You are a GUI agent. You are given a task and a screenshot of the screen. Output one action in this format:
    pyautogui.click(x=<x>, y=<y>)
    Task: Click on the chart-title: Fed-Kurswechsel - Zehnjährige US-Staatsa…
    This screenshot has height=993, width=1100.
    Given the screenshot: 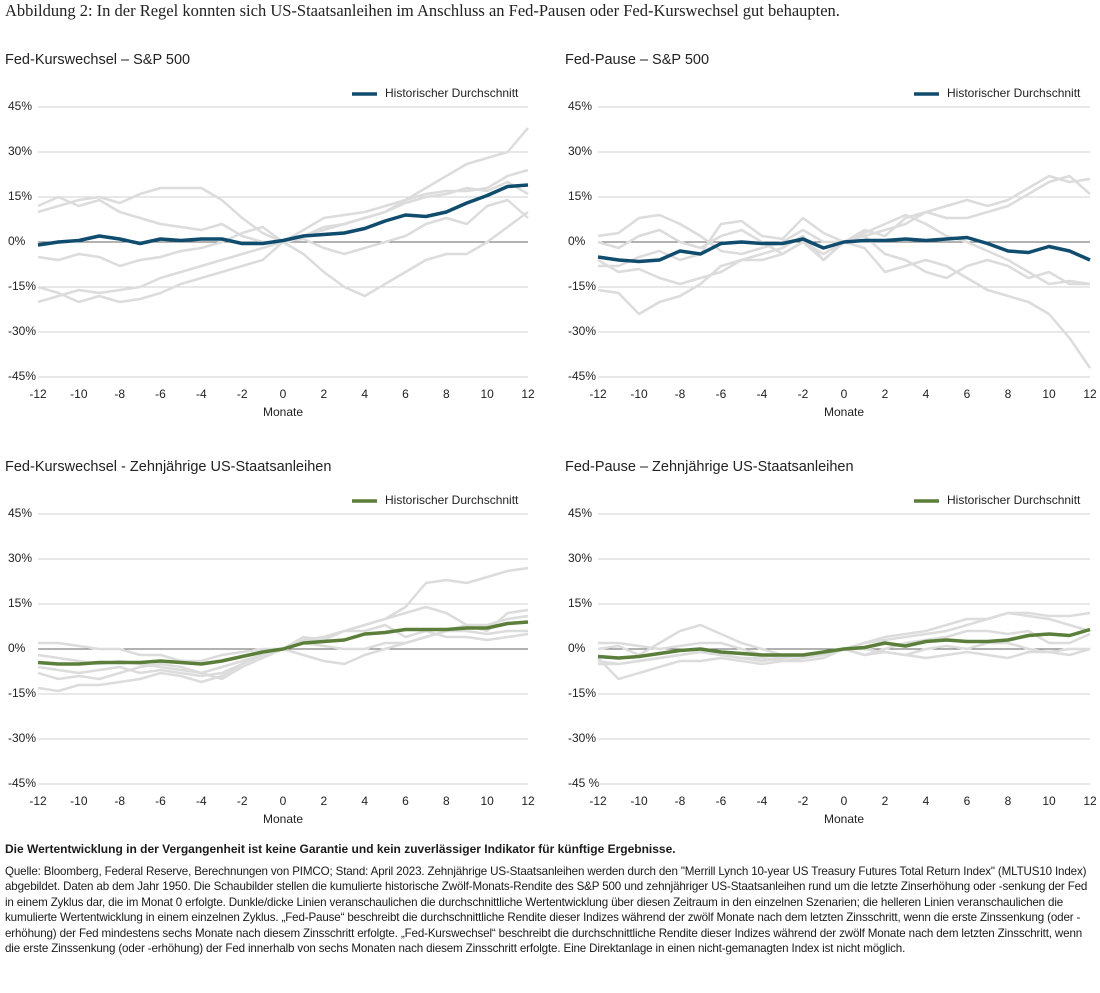 What is the action you would take?
    pyautogui.click(x=168, y=467)
    